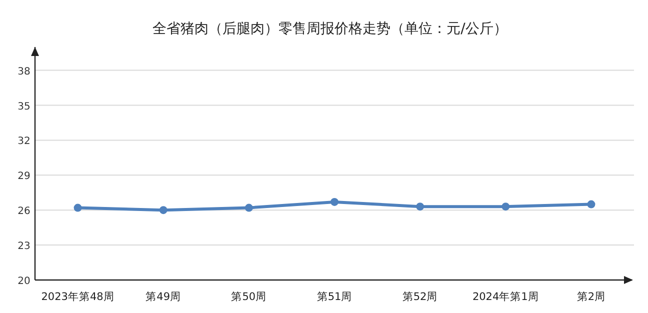  Describe the element at coordinates (591, 297) in the screenshot. I see `x-tick-label: 第2周` at that location.